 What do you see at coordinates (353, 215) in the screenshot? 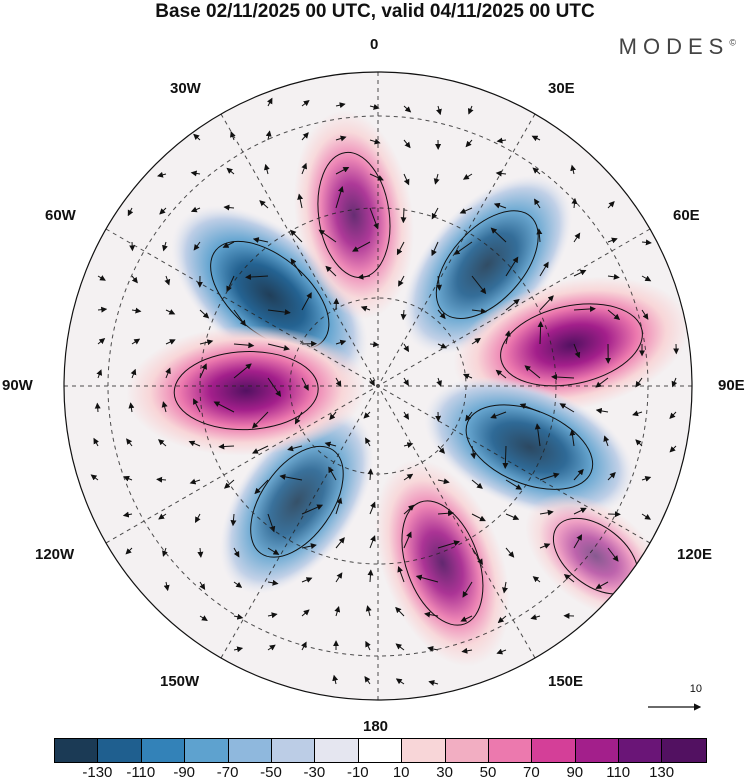
I see `positive-anomaly` at bounding box center [353, 215].